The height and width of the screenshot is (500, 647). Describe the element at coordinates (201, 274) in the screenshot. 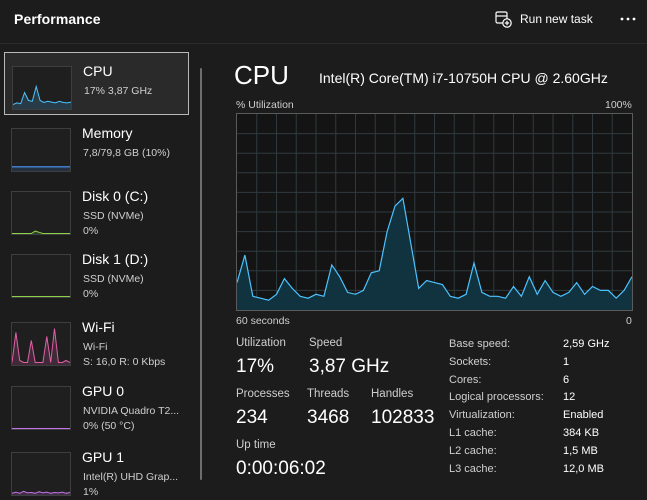

I see `sidebar-scrollbar` at that location.